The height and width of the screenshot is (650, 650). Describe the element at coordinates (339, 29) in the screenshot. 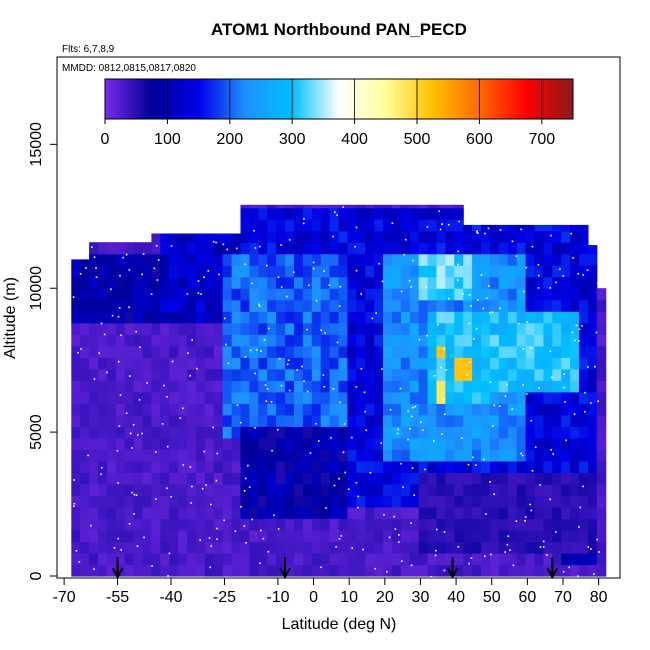

I see `chart-title: ATOM1 Northbound PAN_PECD` at that location.